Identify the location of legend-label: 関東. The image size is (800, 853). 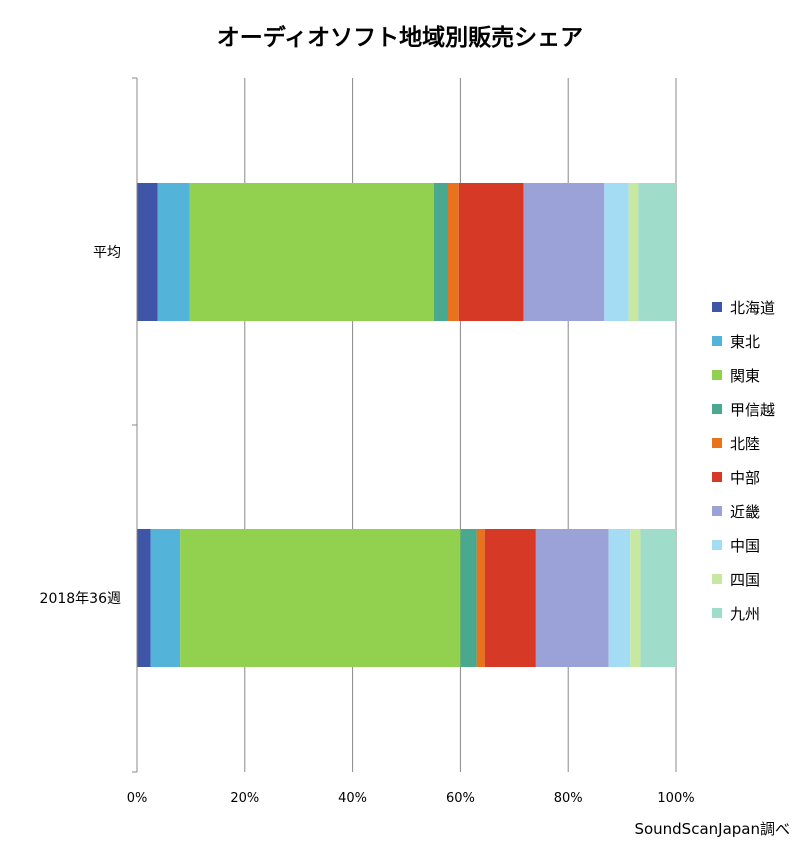
(745, 375).